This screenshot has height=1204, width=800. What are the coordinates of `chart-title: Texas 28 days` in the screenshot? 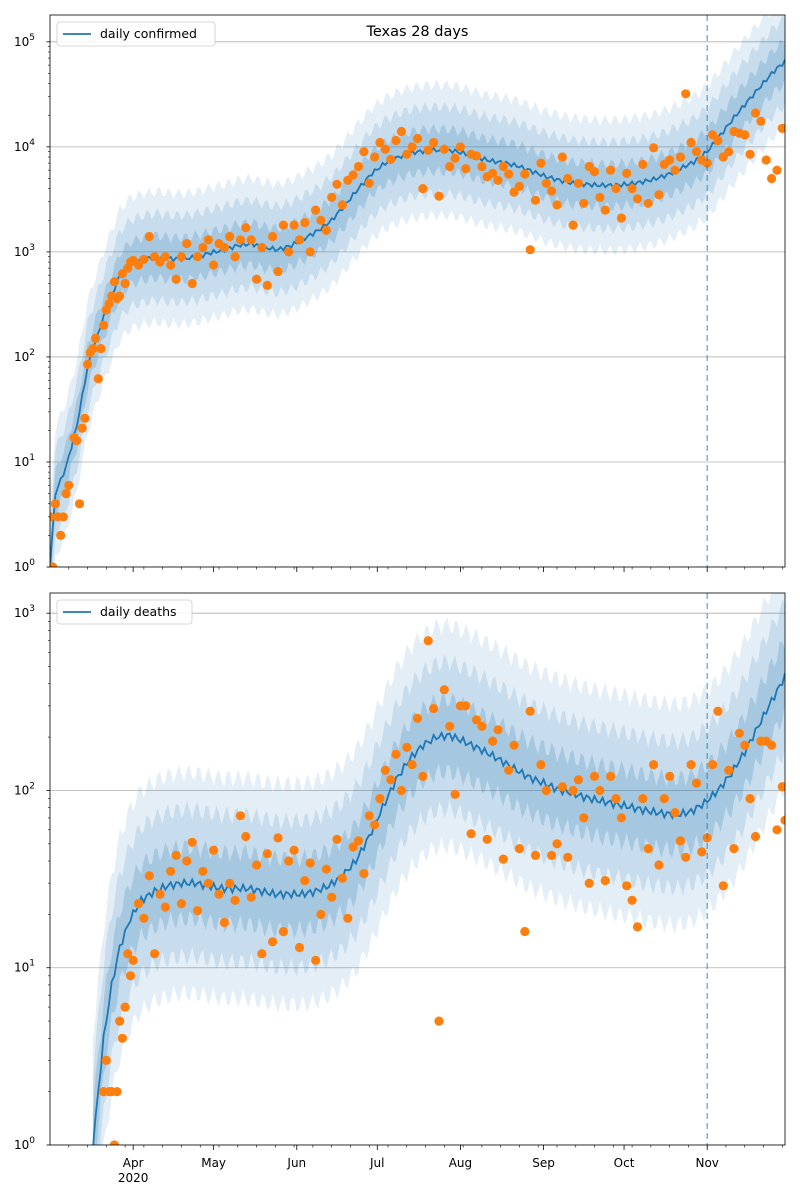 It's located at (417, 32).